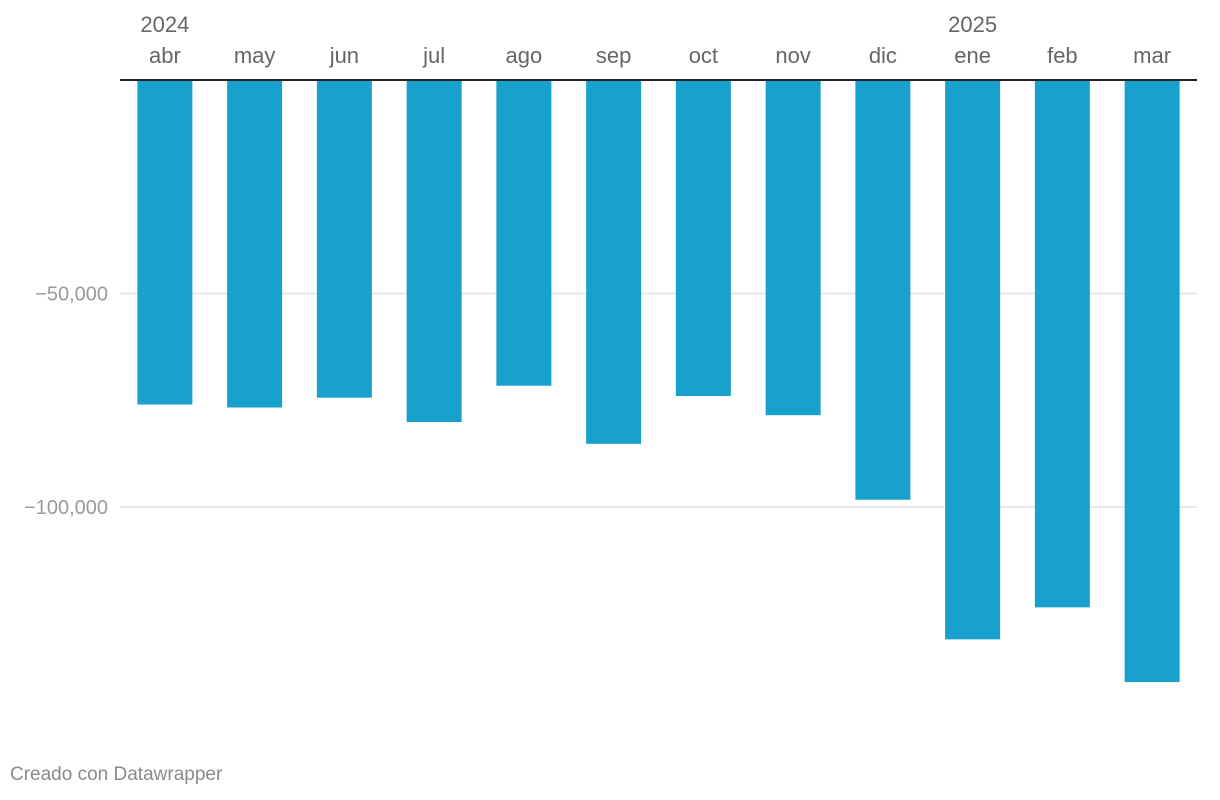  What do you see at coordinates (703, 238) in the screenshot?
I see `bar-oct` at bounding box center [703, 238].